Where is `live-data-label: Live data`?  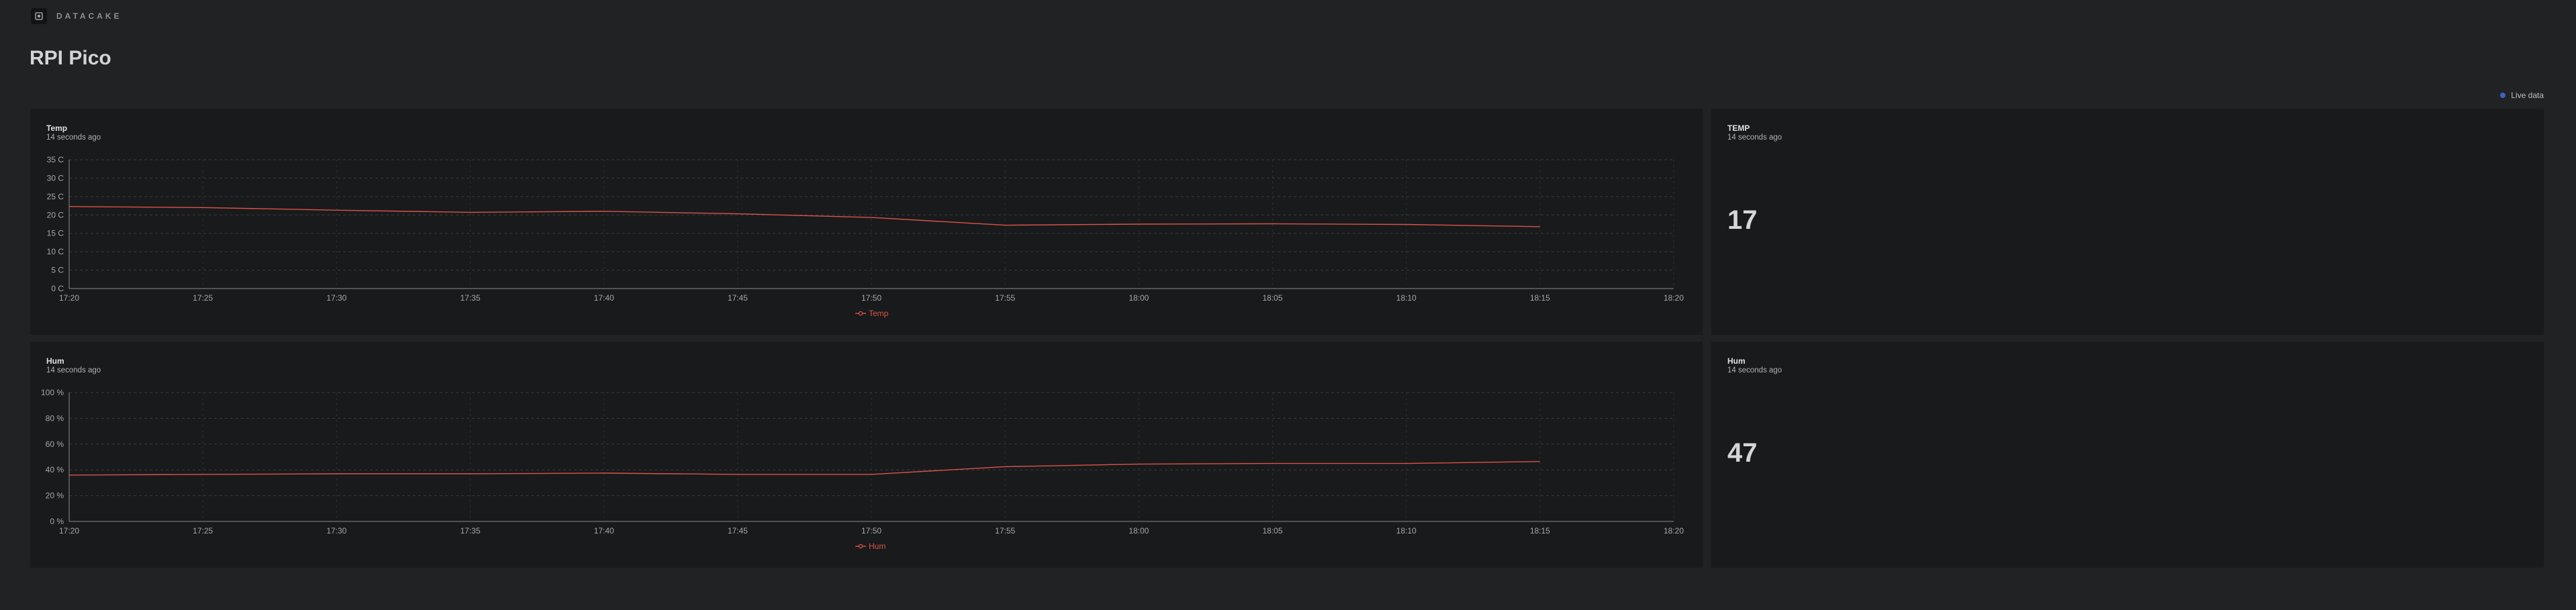
live-data-label: Live data is located at coordinates (2527, 95).